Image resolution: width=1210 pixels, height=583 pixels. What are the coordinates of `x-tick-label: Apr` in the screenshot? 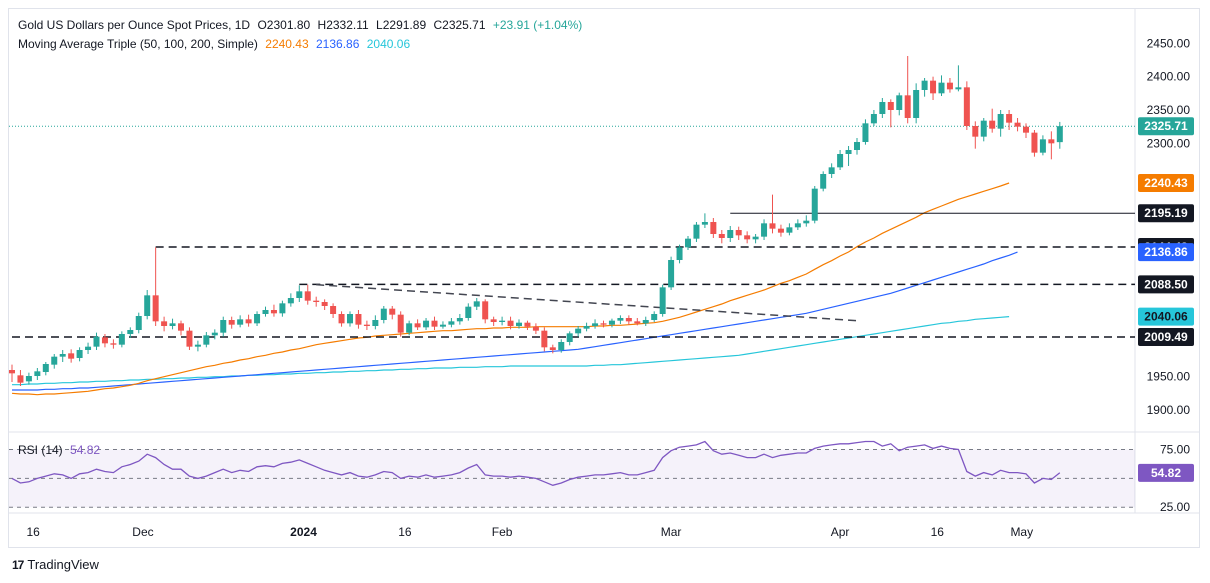 It's located at (840, 532).